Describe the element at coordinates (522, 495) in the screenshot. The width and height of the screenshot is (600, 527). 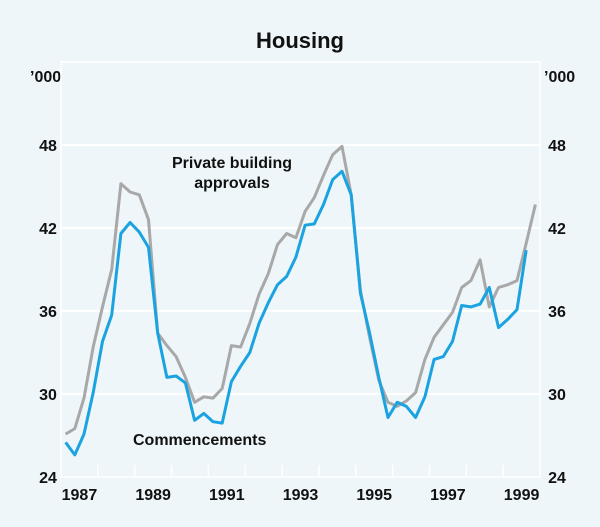
I see `x-tick-label: 1999` at that location.